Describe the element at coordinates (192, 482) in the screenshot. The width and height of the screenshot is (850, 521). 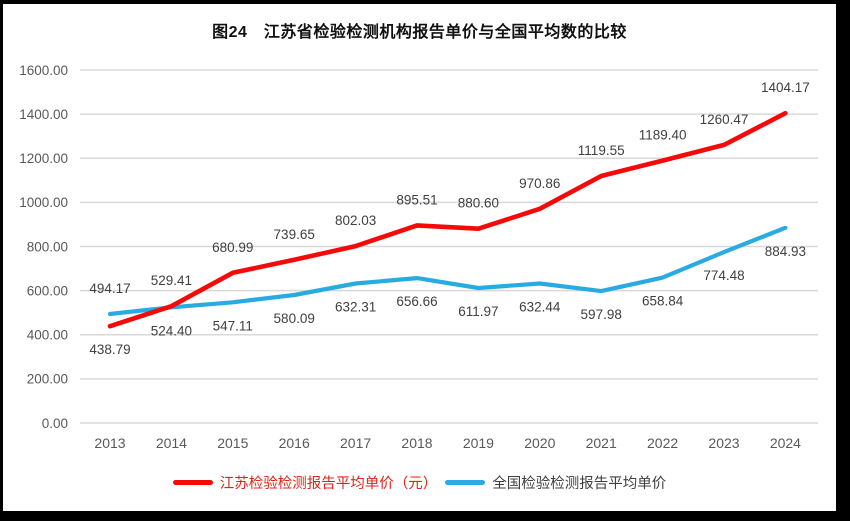
I see `jiangsu-line-swatch-icon` at that location.